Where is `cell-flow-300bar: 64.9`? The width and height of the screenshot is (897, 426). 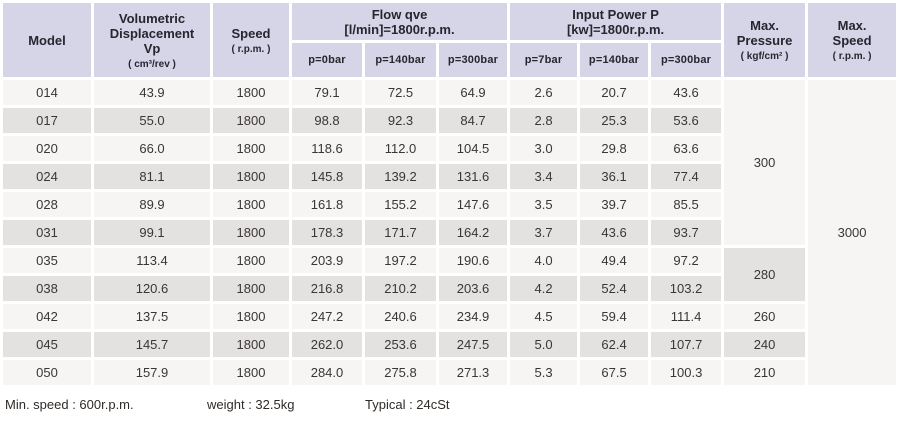 cell-flow-300bar: 64.9 is located at coordinates (473, 92).